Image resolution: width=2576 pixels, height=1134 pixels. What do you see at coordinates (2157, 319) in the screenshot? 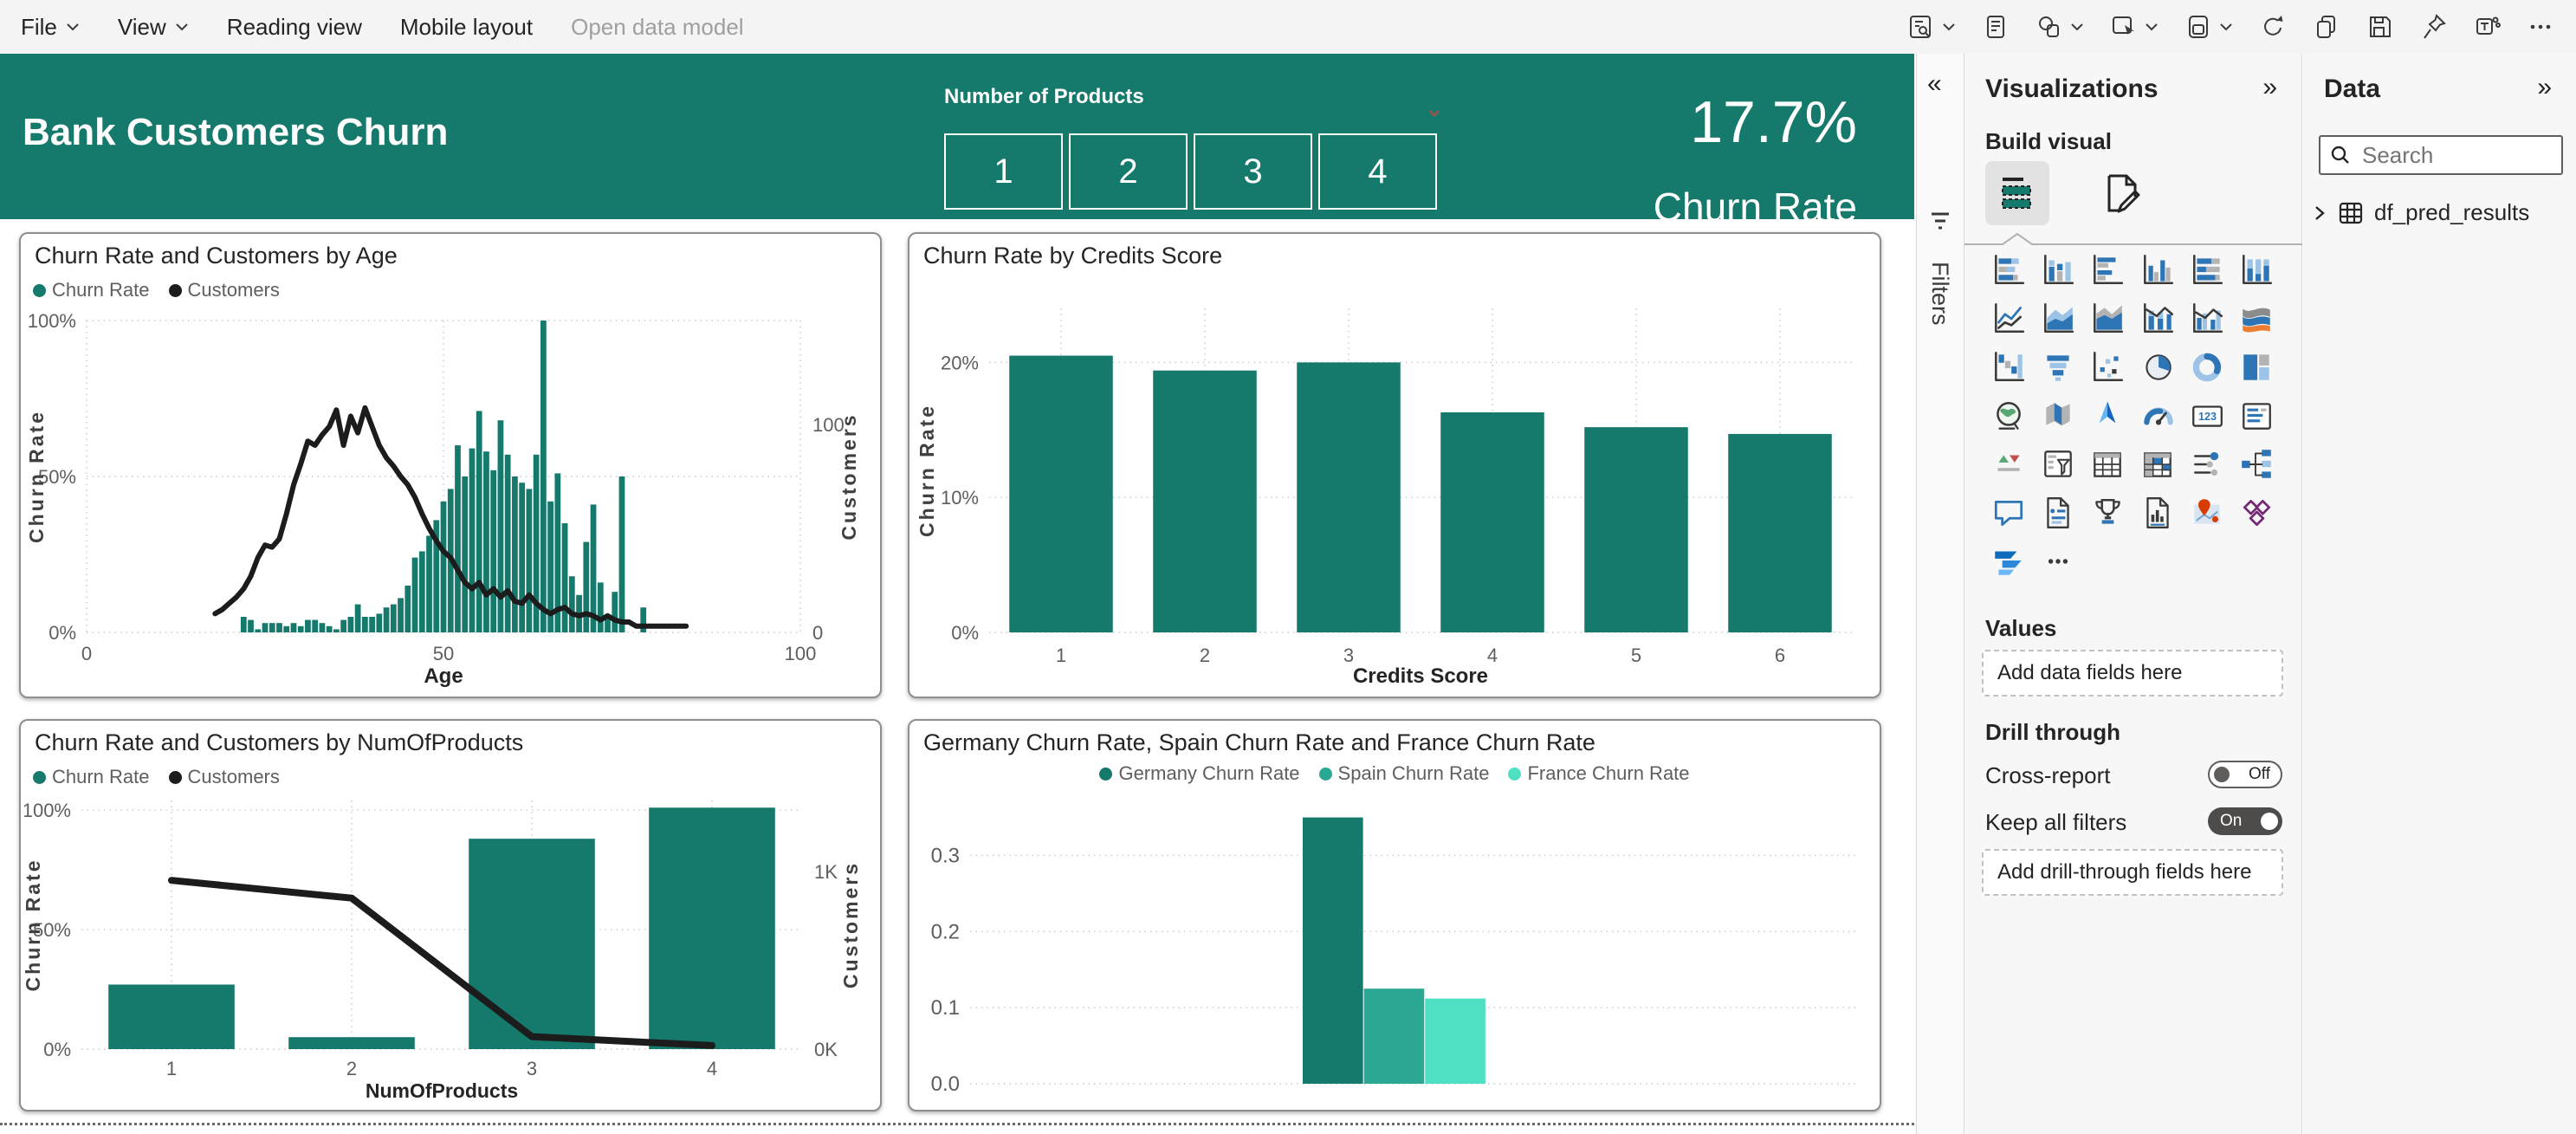
I see `line-stacked-column-chart-icon` at bounding box center [2157, 319].